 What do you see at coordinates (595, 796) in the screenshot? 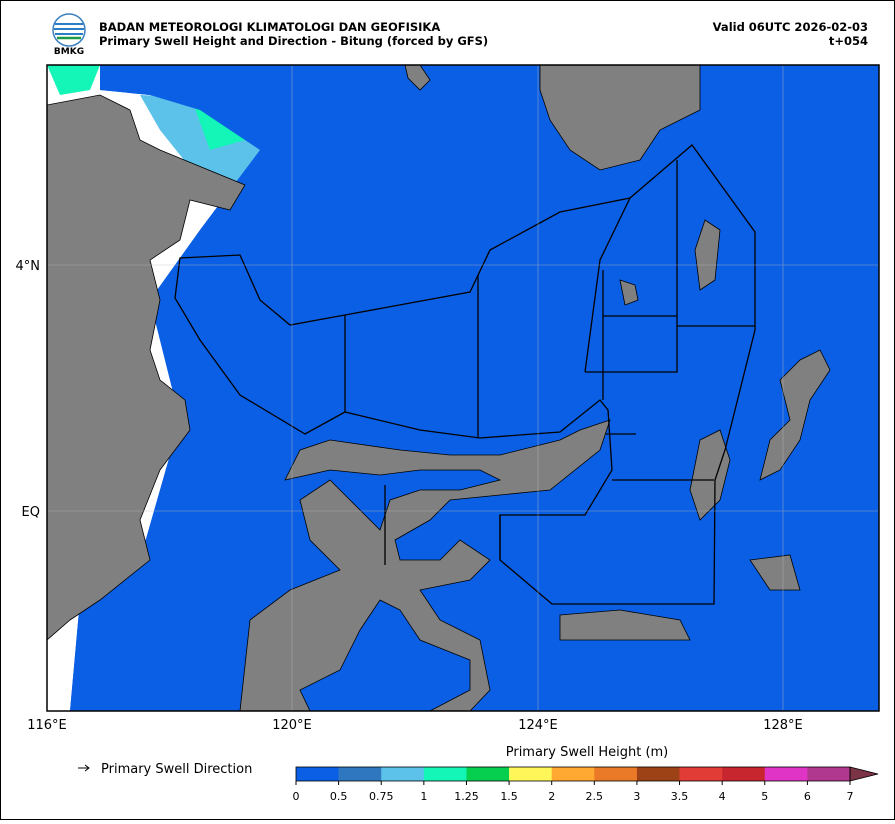
I see `colorbar-tick-label: 2.5` at bounding box center [595, 796].